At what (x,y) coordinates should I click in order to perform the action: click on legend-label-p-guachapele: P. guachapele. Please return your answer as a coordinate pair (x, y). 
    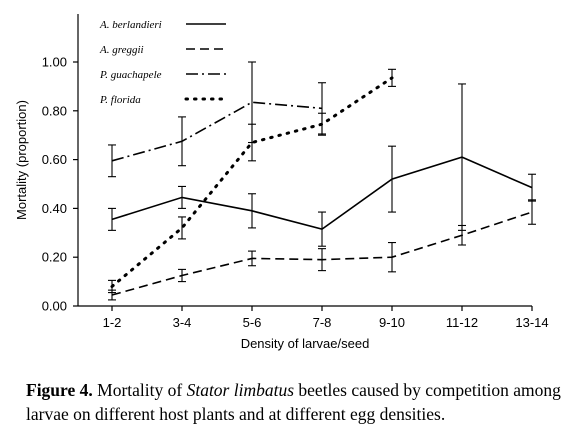
    Looking at the image, I should click on (130, 75).